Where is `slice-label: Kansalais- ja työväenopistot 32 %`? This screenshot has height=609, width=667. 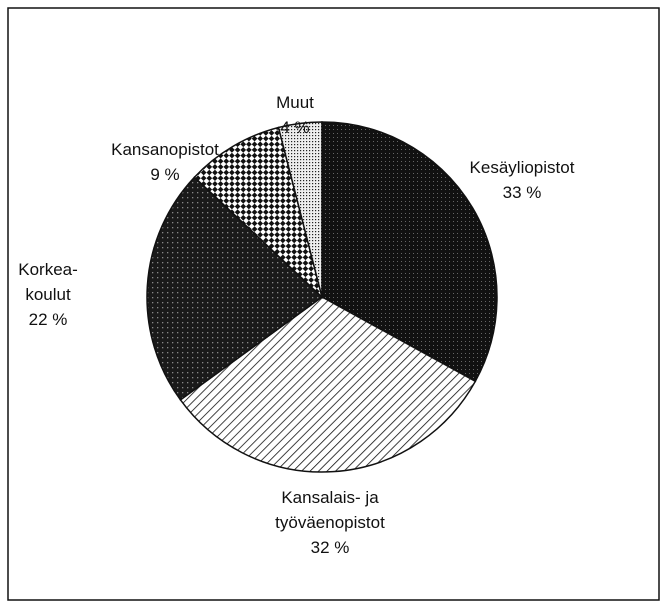
slice-label: Kansalais- ja työväenopistot 32 % is located at coordinates (330, 522).